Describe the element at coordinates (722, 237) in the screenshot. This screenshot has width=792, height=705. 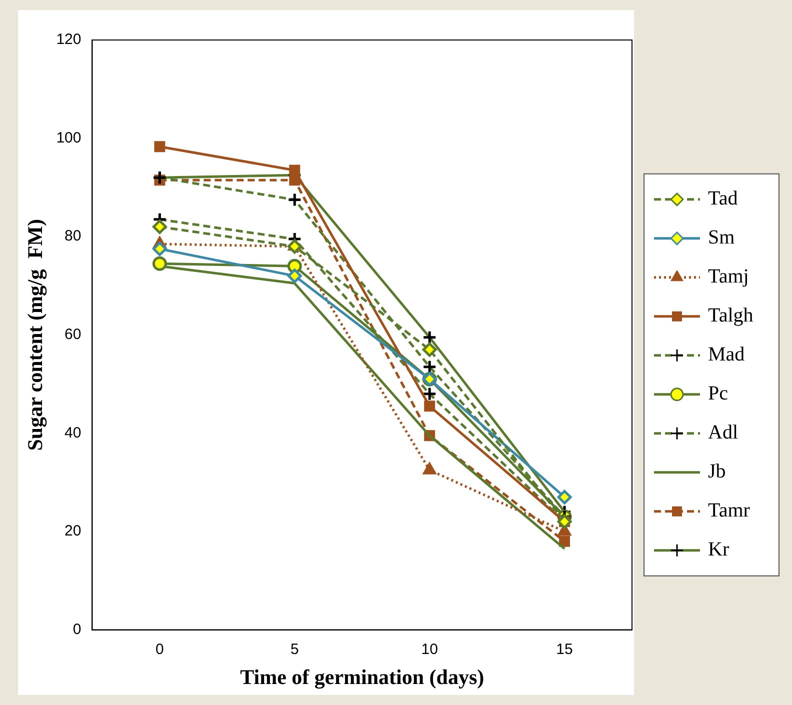
I see `legend-label: Sm` at that location.